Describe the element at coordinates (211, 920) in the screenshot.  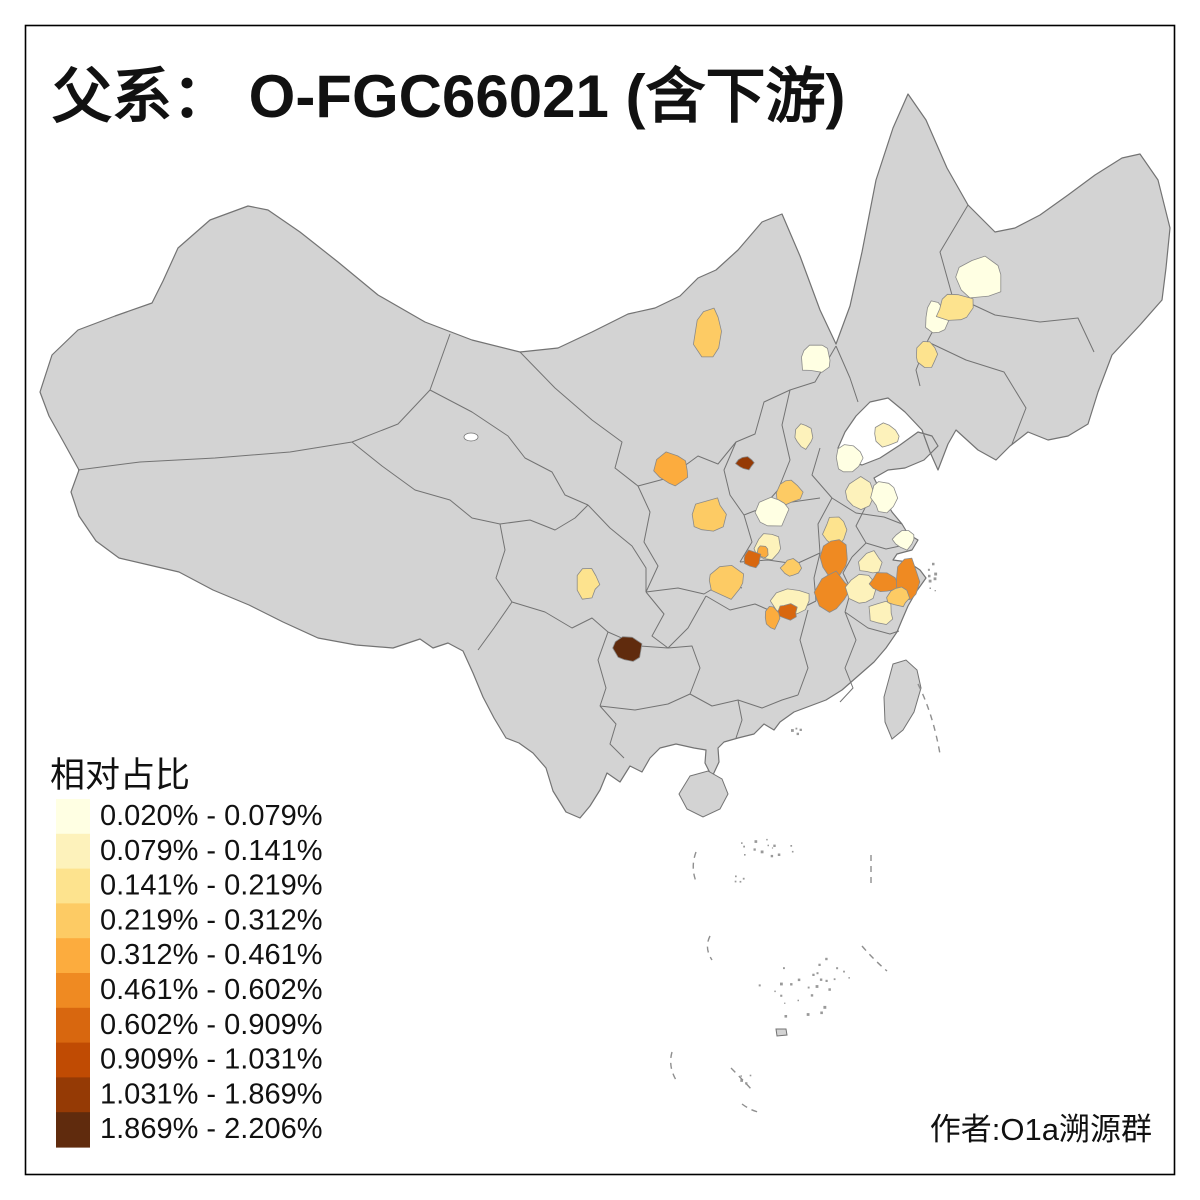
I see `legend-range-label: 0.219% - 0.312%` at that location.